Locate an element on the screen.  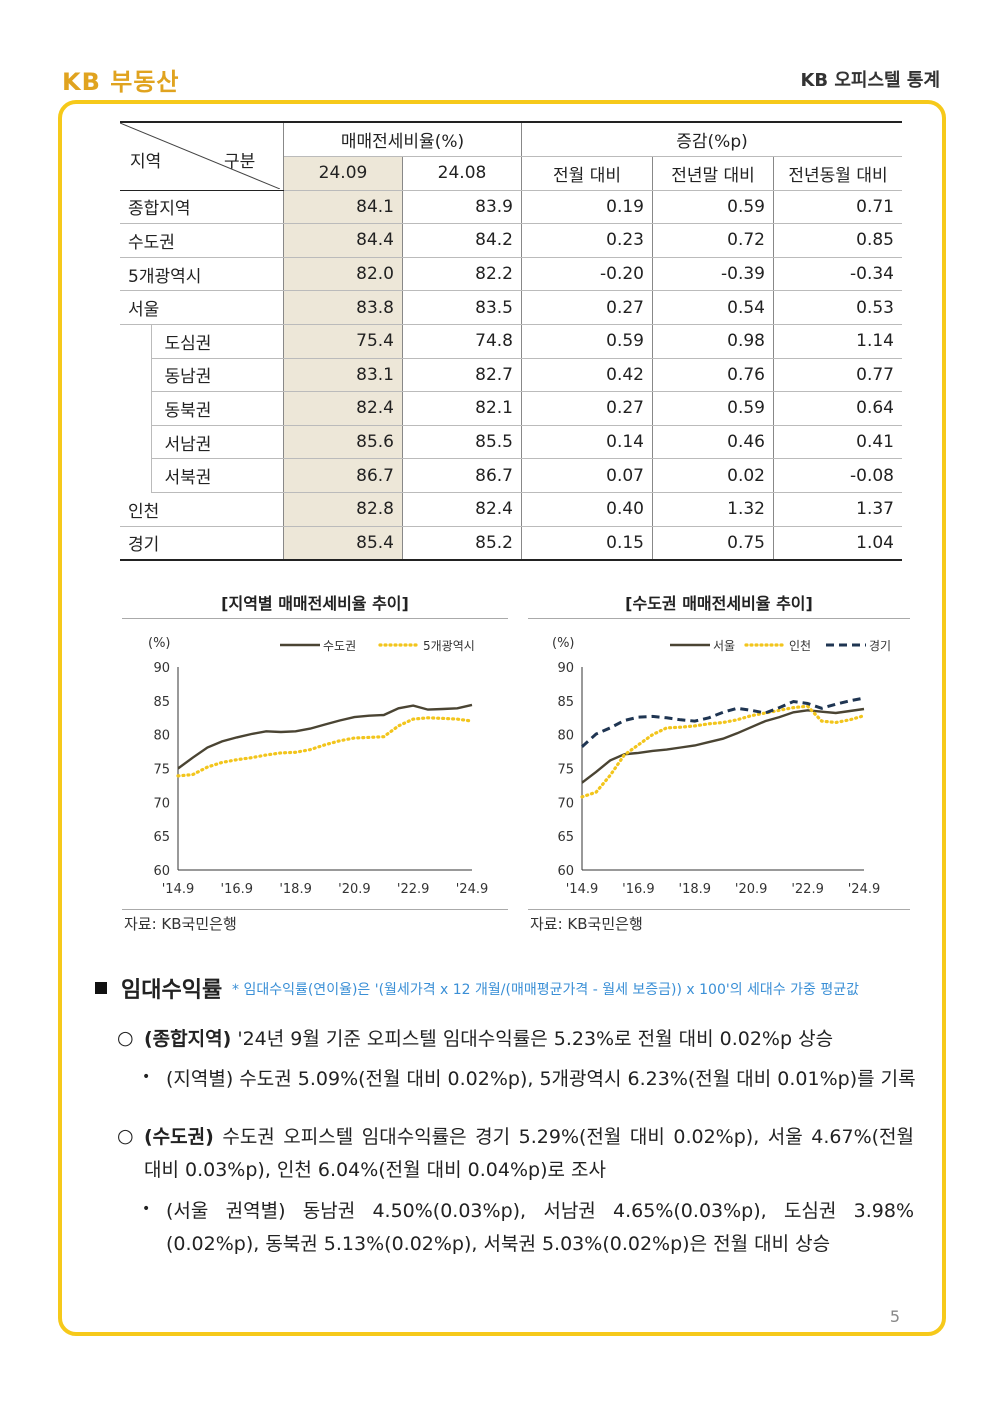
region-cell: 인천 is located at coordinates (202, 509).